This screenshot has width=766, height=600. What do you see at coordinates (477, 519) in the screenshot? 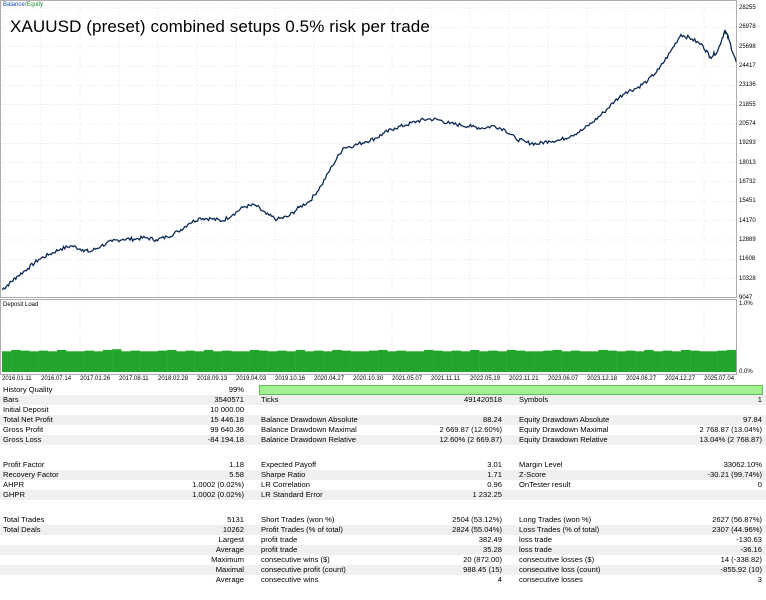
I see `report-value: 2504 (53.12%)` at bounding box center [477, 519].